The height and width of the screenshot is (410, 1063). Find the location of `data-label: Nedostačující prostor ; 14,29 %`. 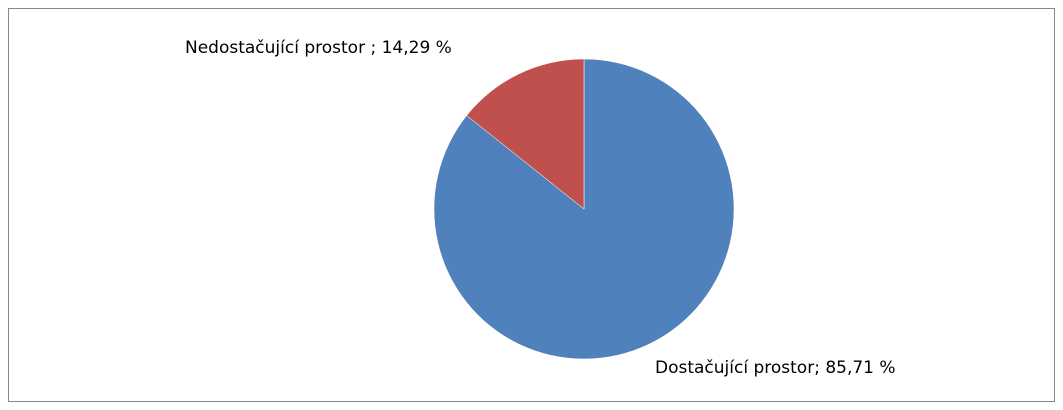

data-label: Nedostačující prostor ; 14,29 % is located at coordinates (318, 48).